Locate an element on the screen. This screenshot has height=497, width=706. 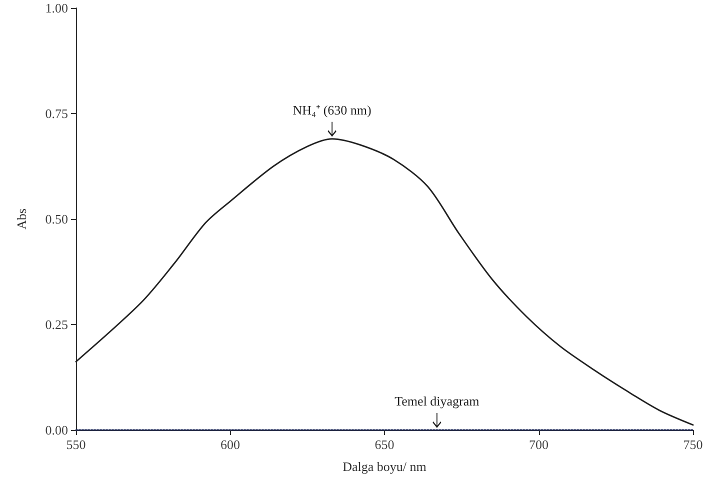
x-tick-label: 550 is located at coordinates (76, 444).